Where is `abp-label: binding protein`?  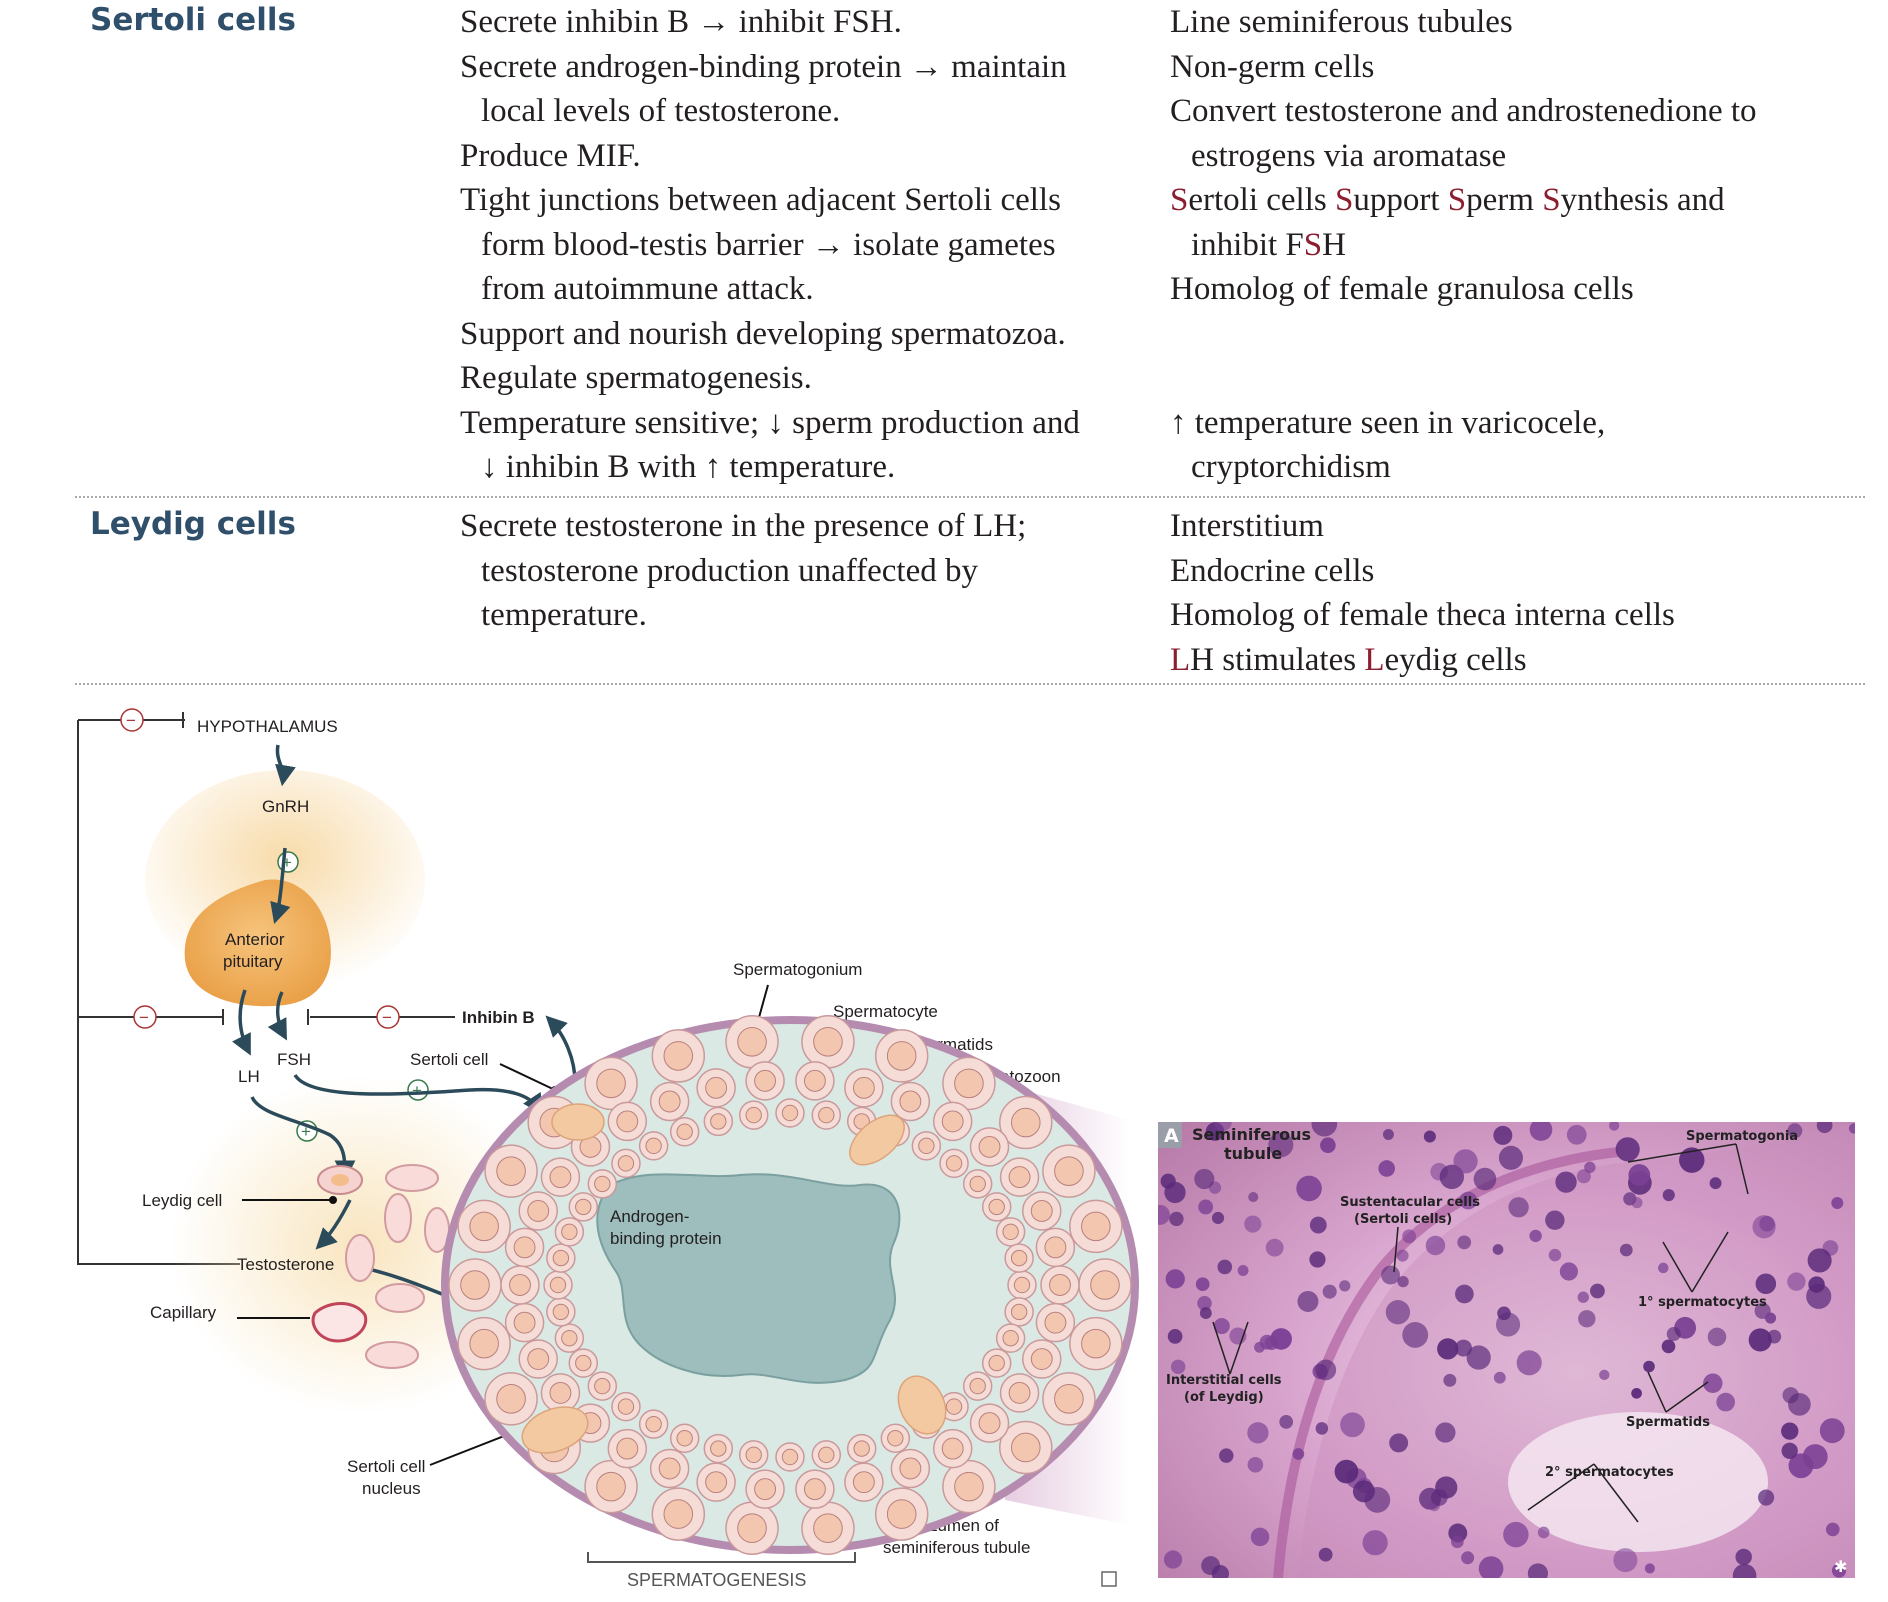 abp-label: binding protein is located at coordinates (666, 1238).